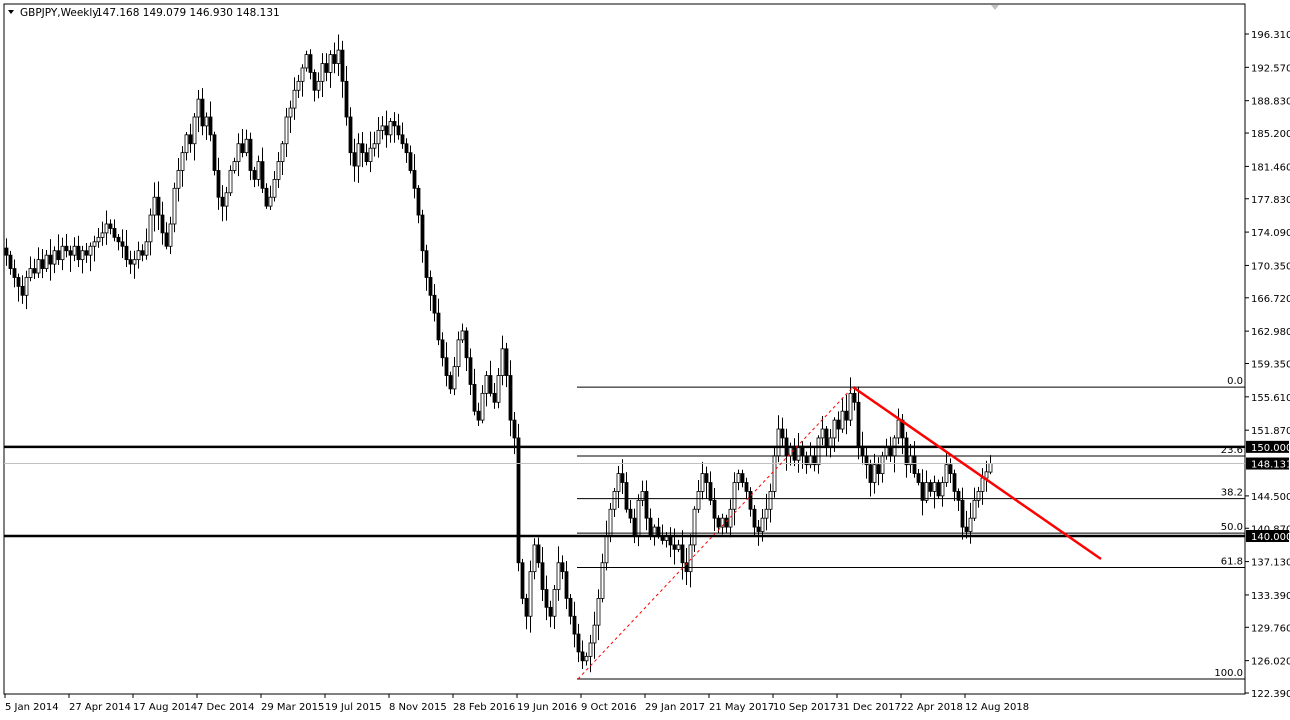 Image resolution: width=1290 pixels, height=720 pixels. What do you see at coordinates (11, 12) in the screenshot?
I see `triangle-down-icon` at bounding box center [11, 12].